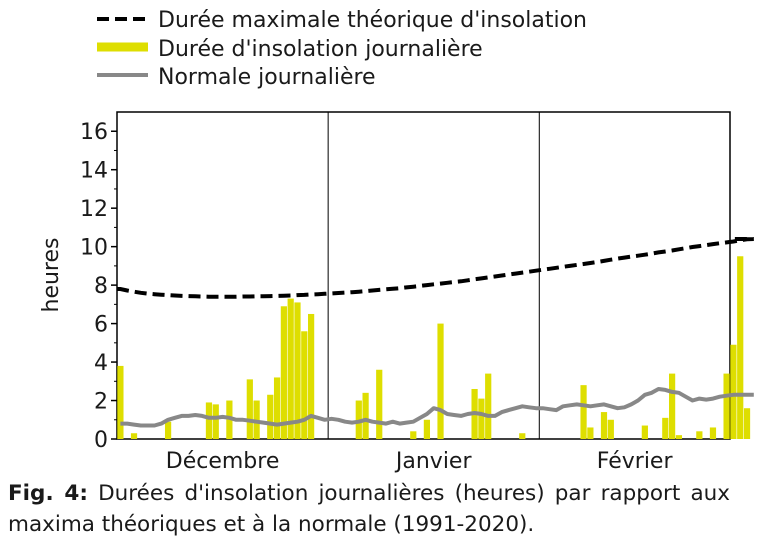 The width and height of the screenshot is (757, 557). I want to click on legend-label-normal: Normale journalière, so click(267, 77).